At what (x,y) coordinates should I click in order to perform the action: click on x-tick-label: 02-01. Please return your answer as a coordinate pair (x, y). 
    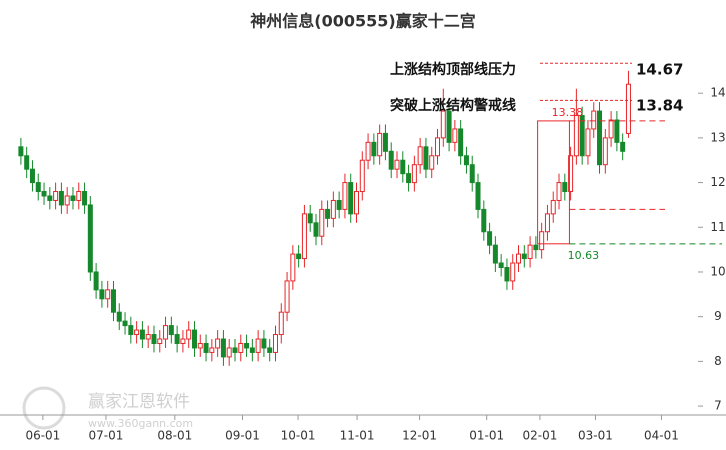
    Looking at the image, I should click on (539, 436).